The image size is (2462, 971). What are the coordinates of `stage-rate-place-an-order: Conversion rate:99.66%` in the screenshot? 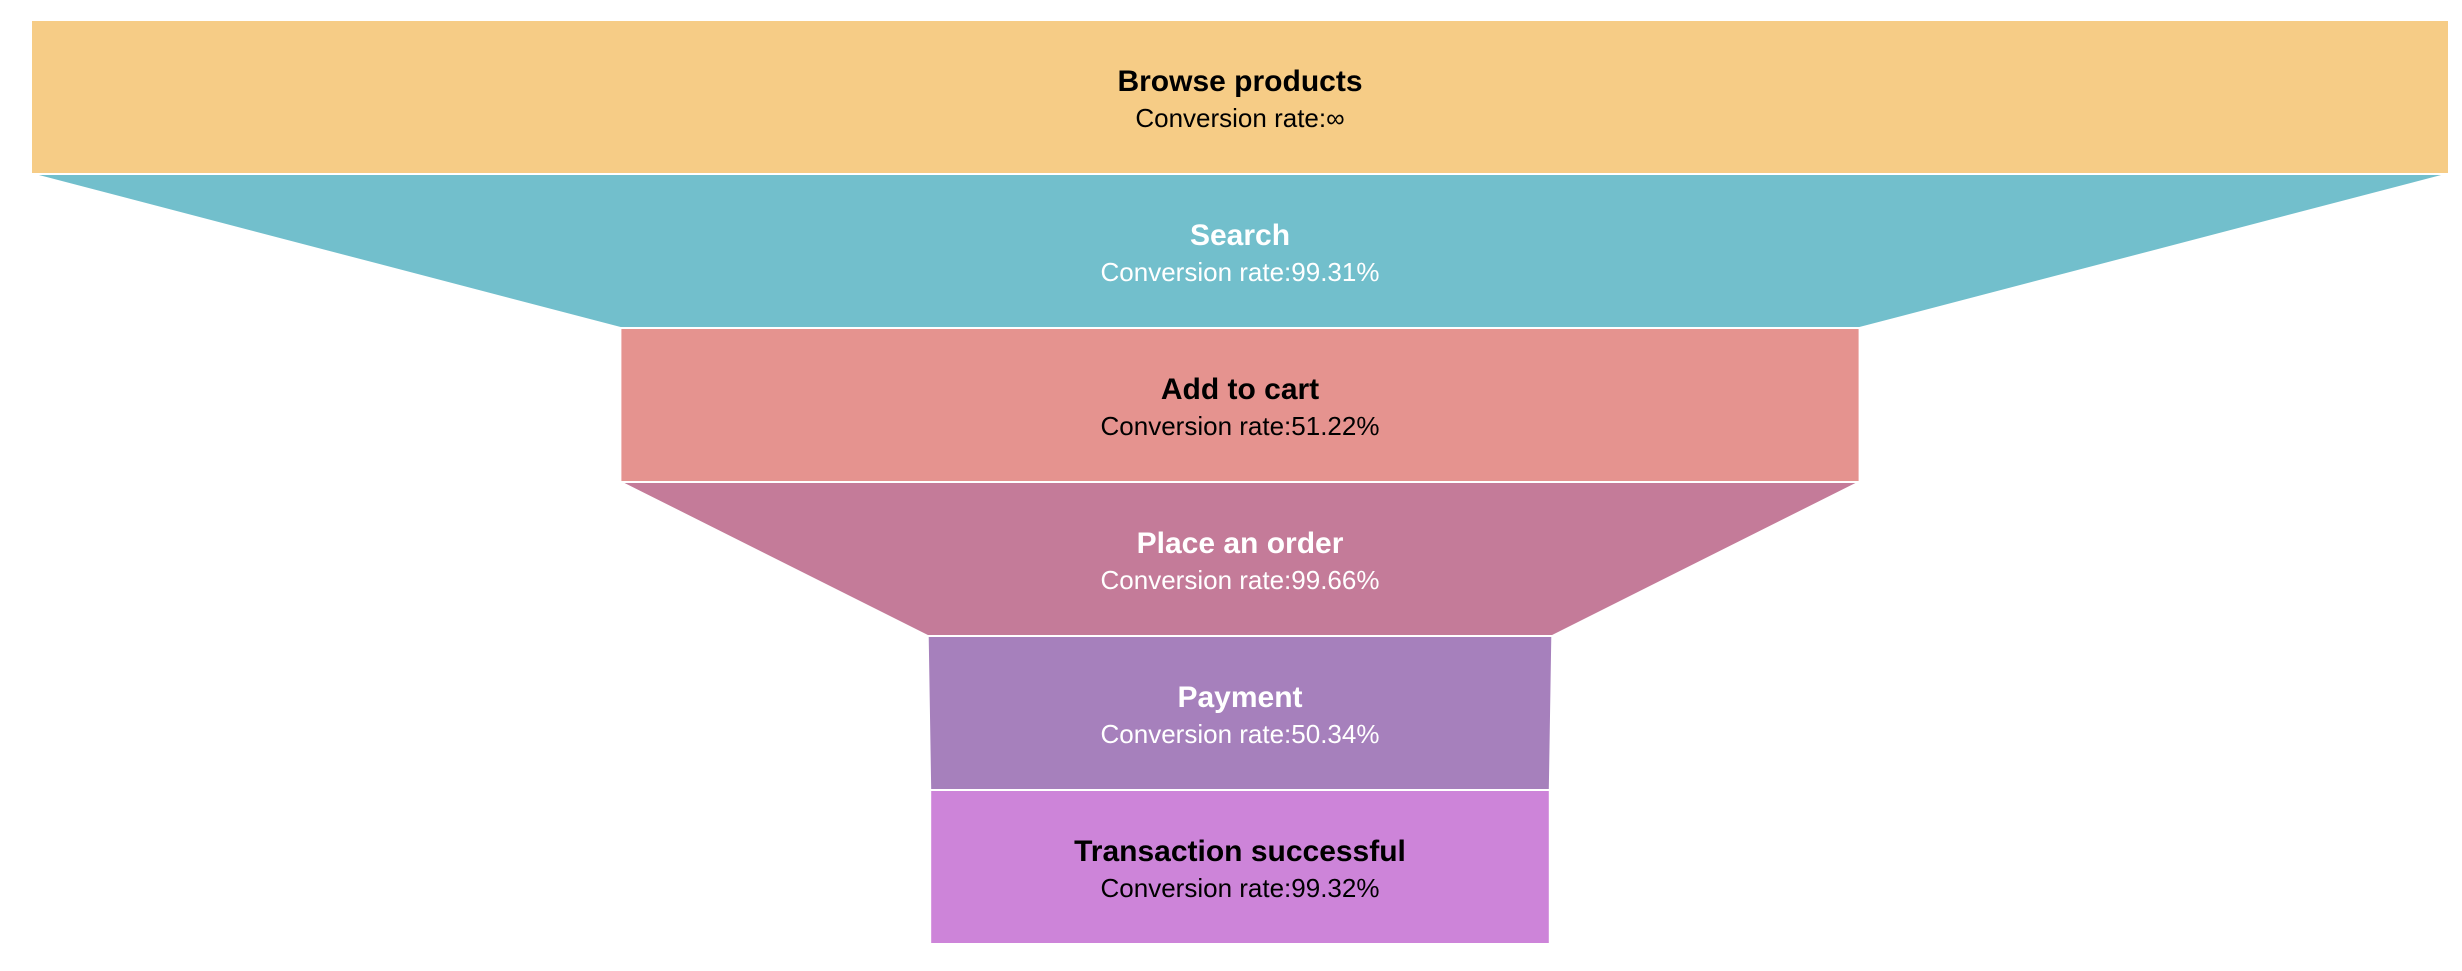 It's located at (1240, 580).